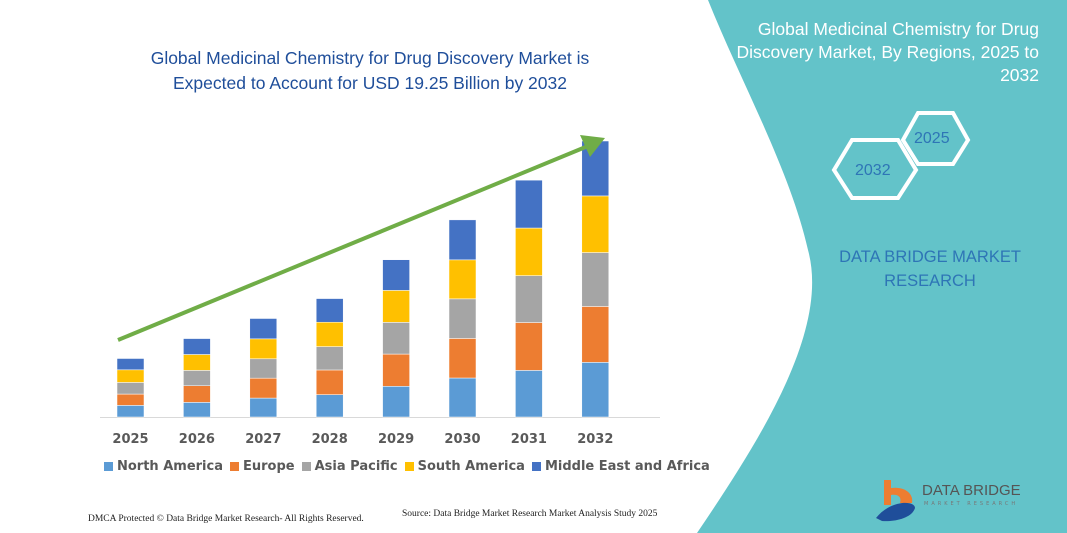 The image size is (1067, 533). What do you see at coordinates (130, 411) in the screenshot?
I see `bar-segment-2025-north-america` at bounding box center [130, 411].